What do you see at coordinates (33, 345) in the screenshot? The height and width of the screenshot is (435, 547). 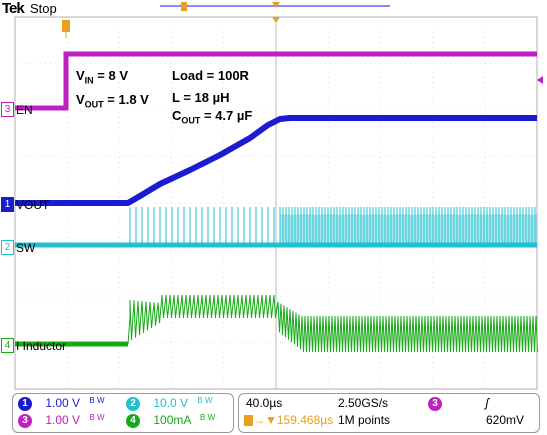 I see `channel-label-inductor: 4 I Inductor` at bounding box center [33, 345].